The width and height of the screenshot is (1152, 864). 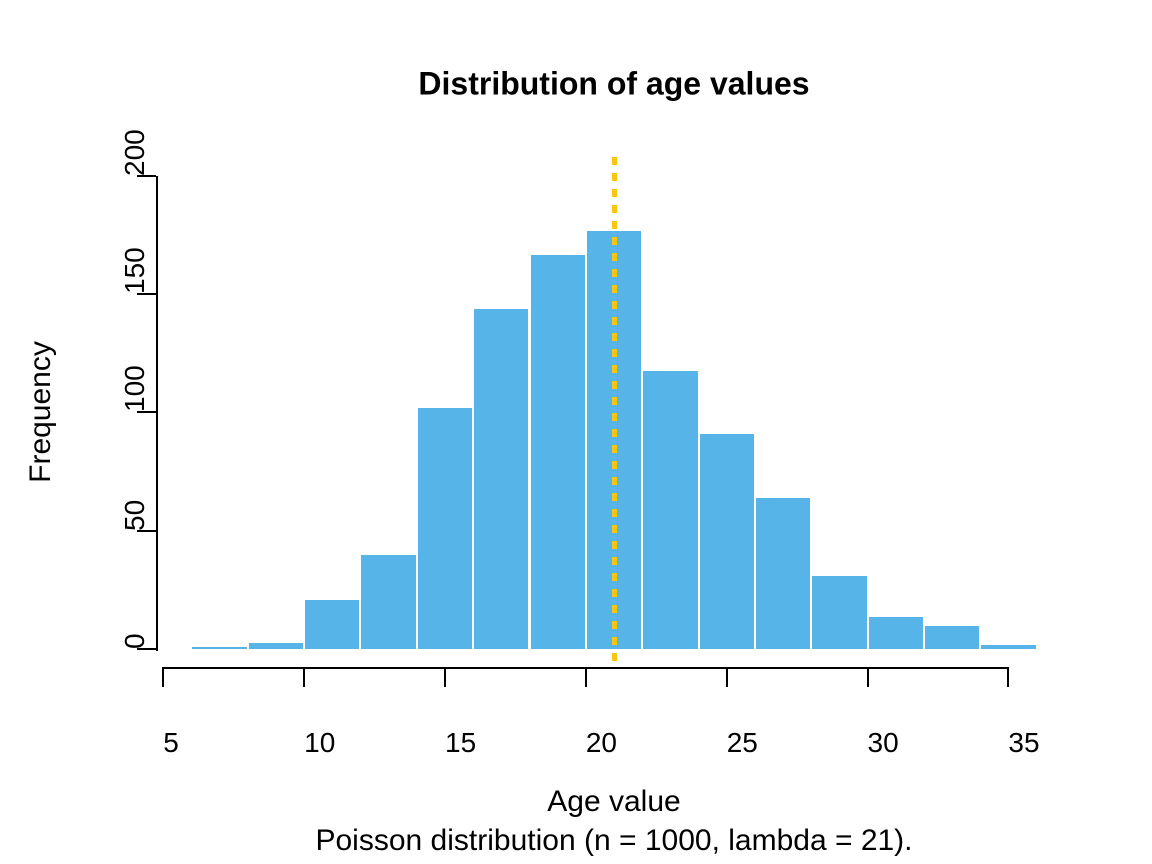 What do you see at coordinates (614, 412) in the screenshot?
I see `lambda-reference-line` at bounding box center [614, 412].